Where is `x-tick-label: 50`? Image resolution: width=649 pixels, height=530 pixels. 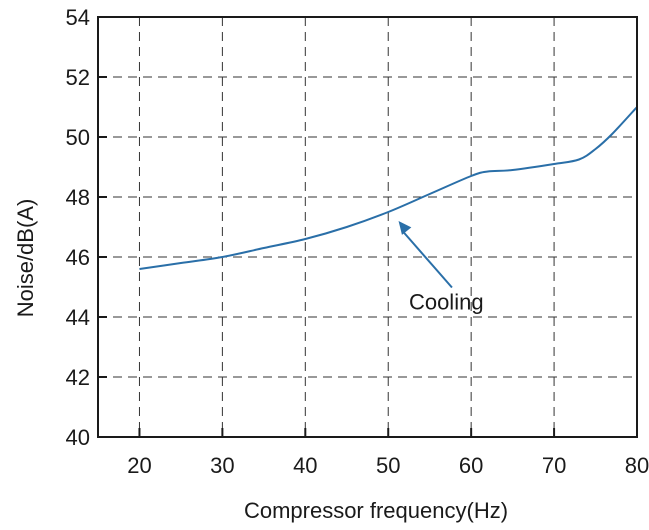
x-tick-label: 50 is located at coordinates (388, 465).